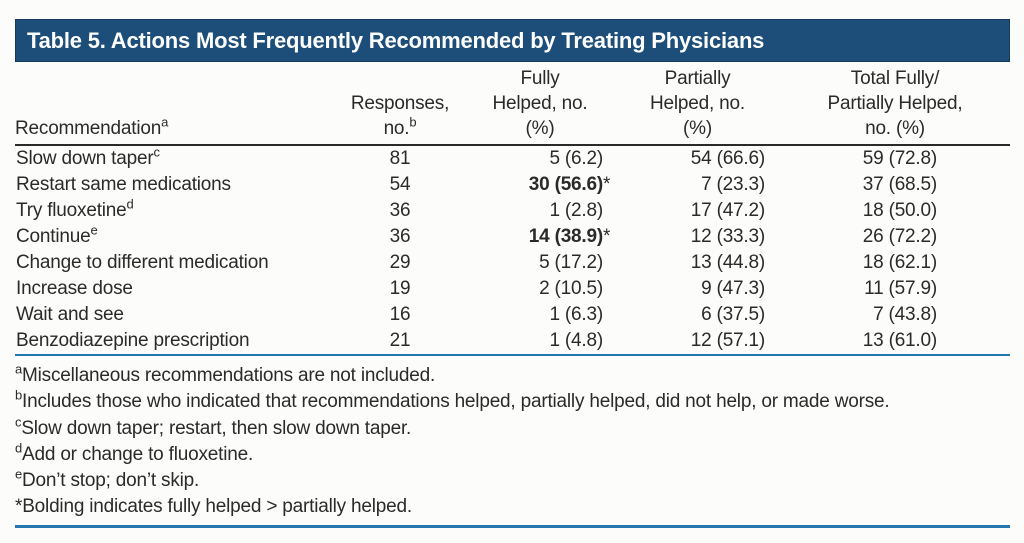  I want to click on cell-fully-helped: 1 (6.3), so click(540, 315).